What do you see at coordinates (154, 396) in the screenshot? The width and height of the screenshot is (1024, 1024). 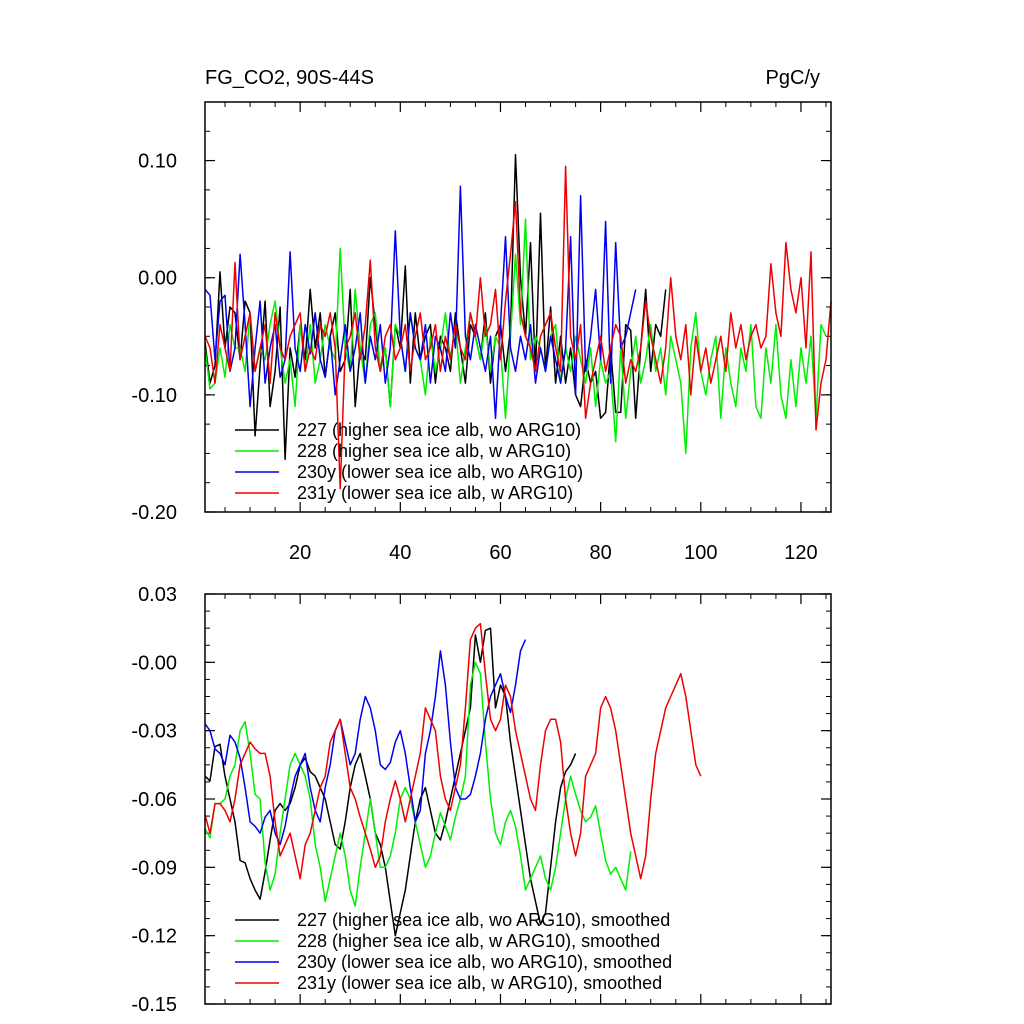 I see `y-tick-label: -0.10` at bounding box center [154, 396].